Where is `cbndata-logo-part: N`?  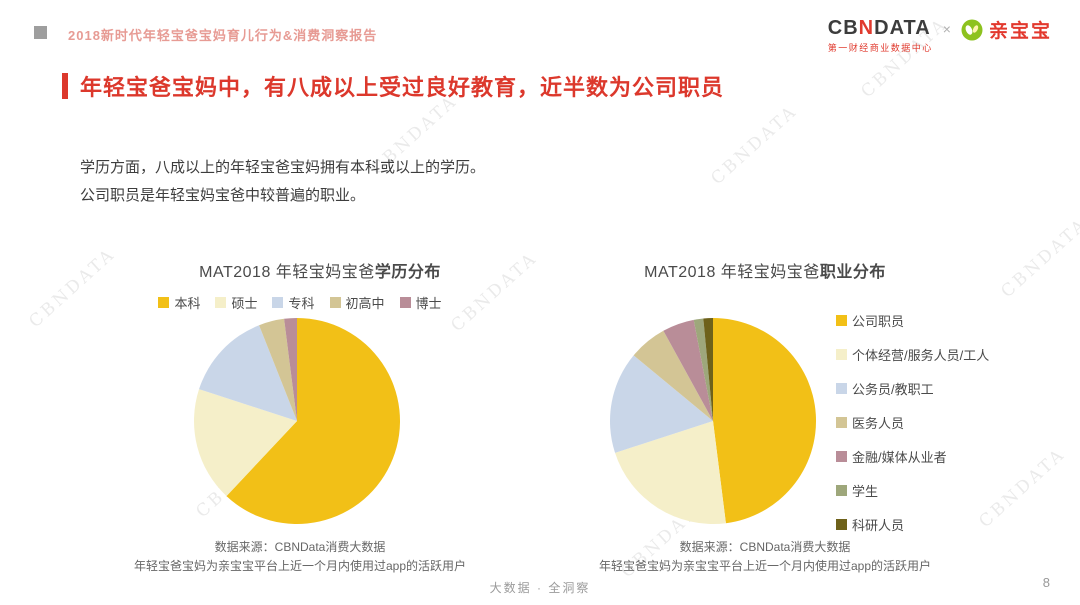
cbndata-logo-part: N is located at coordinates (866, 27).